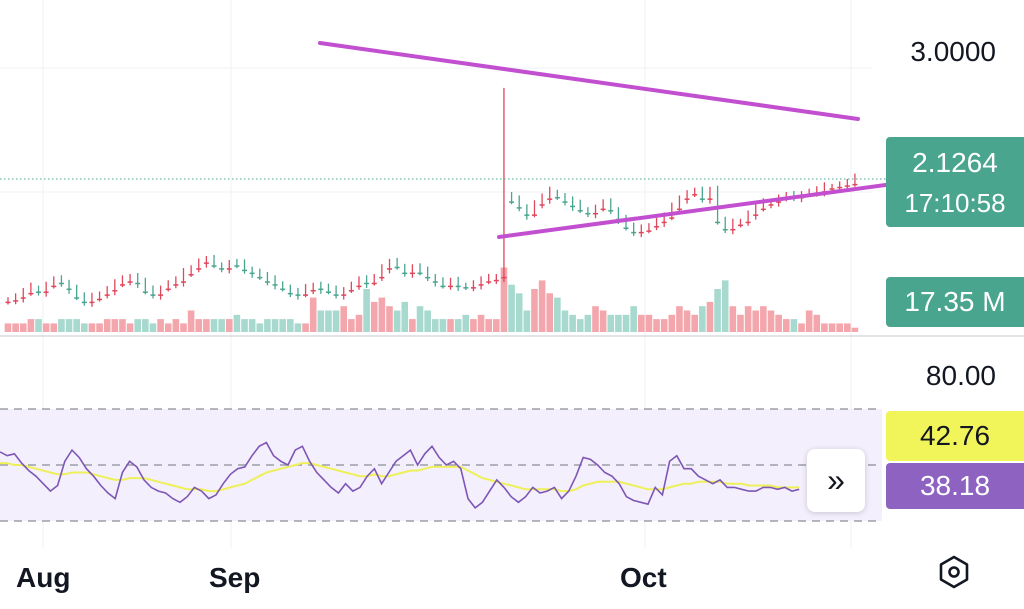 The image size is (1024, 609). Describe the element at coordinates (955, 182) in the screenshot. I see `current-price-tag: 2.1264 17:10:58` at that location.